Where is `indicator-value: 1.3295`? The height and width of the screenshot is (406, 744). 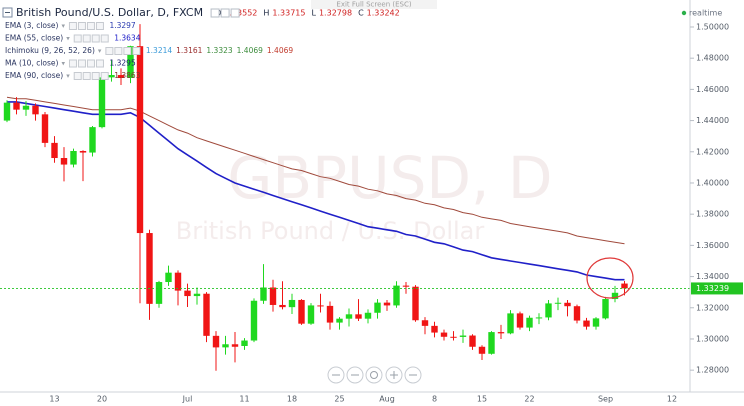
indicator-value: 1.3295 is located at coordinates (122, 63).